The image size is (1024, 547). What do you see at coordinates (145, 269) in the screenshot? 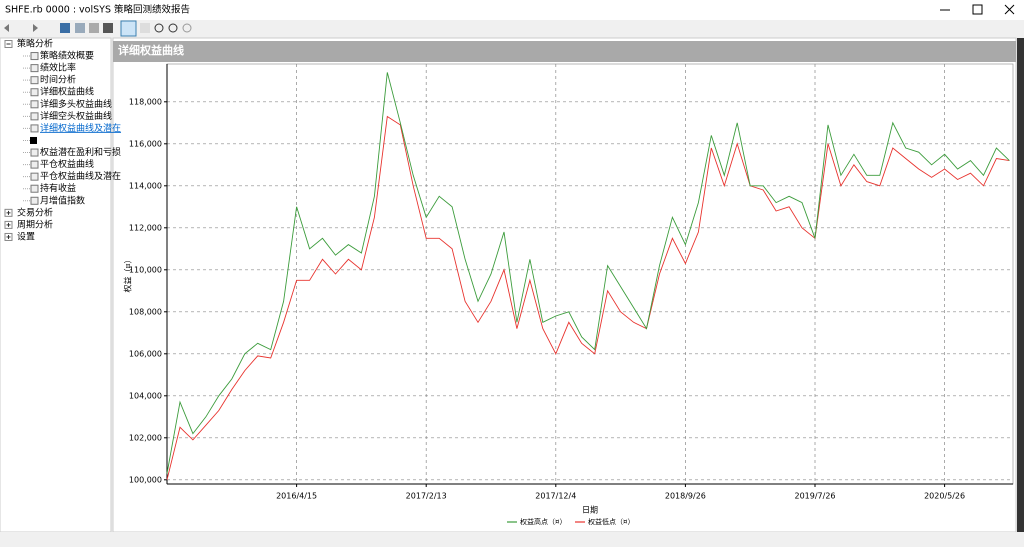
I see `y-tick-label: 110,000` at bounding box center [145, 269].